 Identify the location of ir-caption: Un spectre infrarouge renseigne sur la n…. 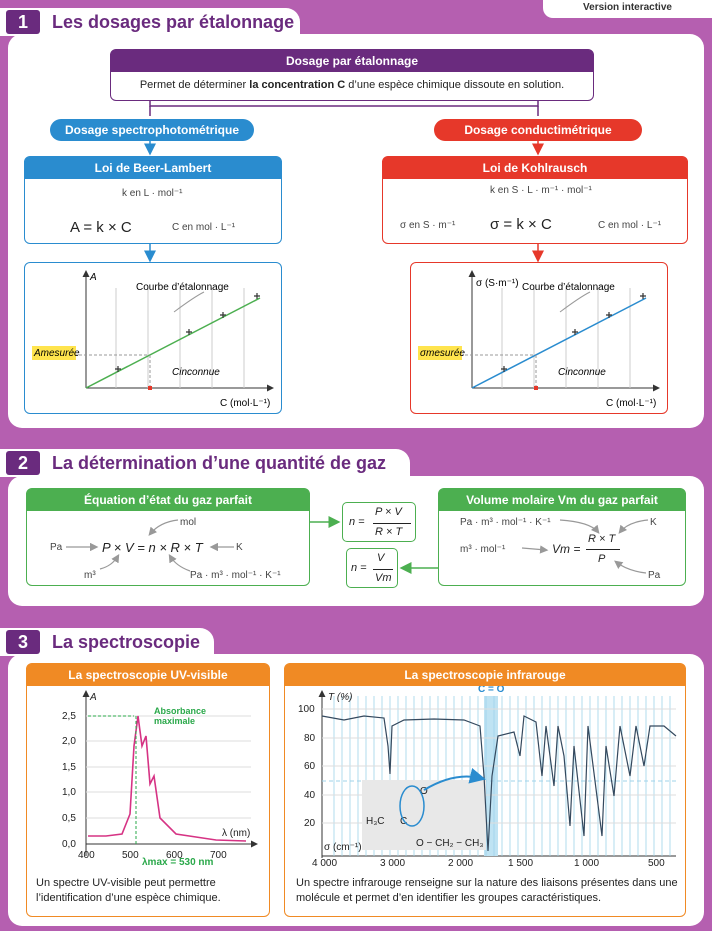
(487, 890).